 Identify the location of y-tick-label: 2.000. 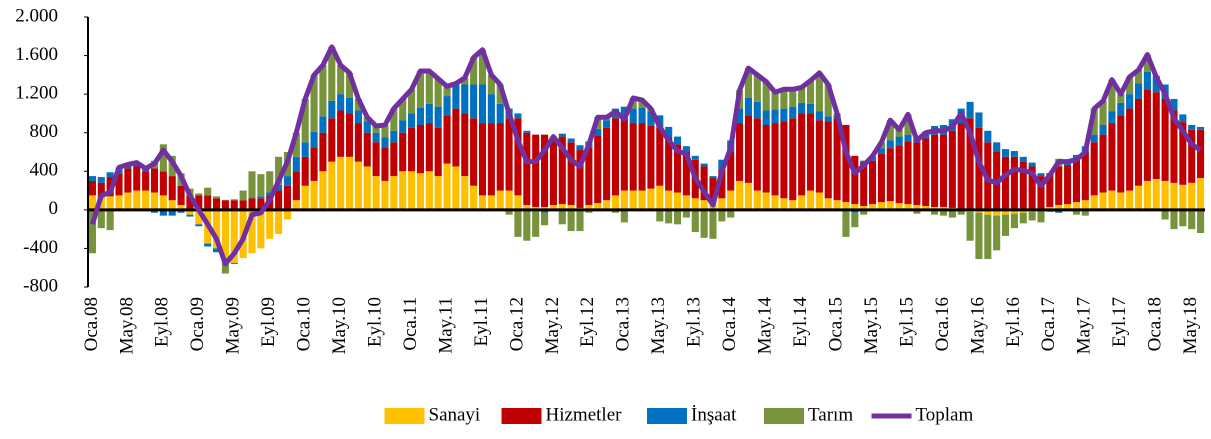
(36, 15).